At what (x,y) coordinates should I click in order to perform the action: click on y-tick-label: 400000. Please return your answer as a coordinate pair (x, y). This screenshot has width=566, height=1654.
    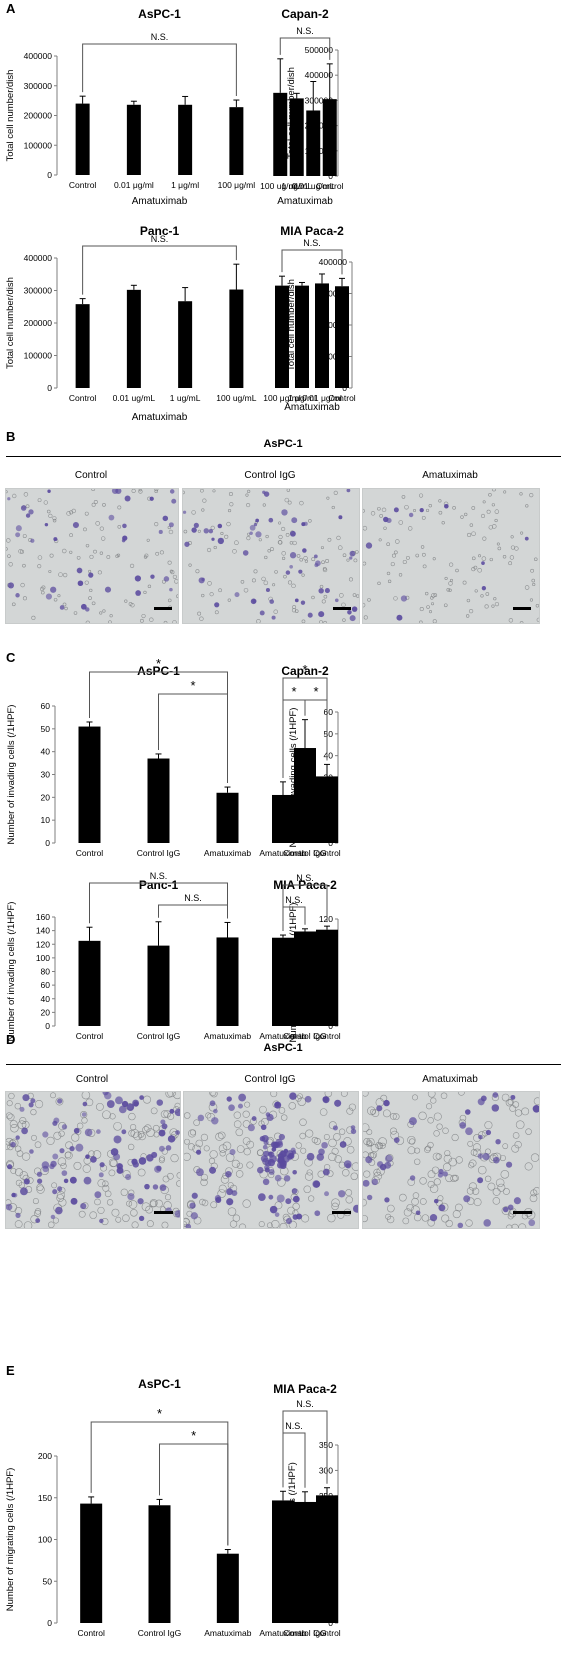
    Looking at the image, I should click on (333, 262).